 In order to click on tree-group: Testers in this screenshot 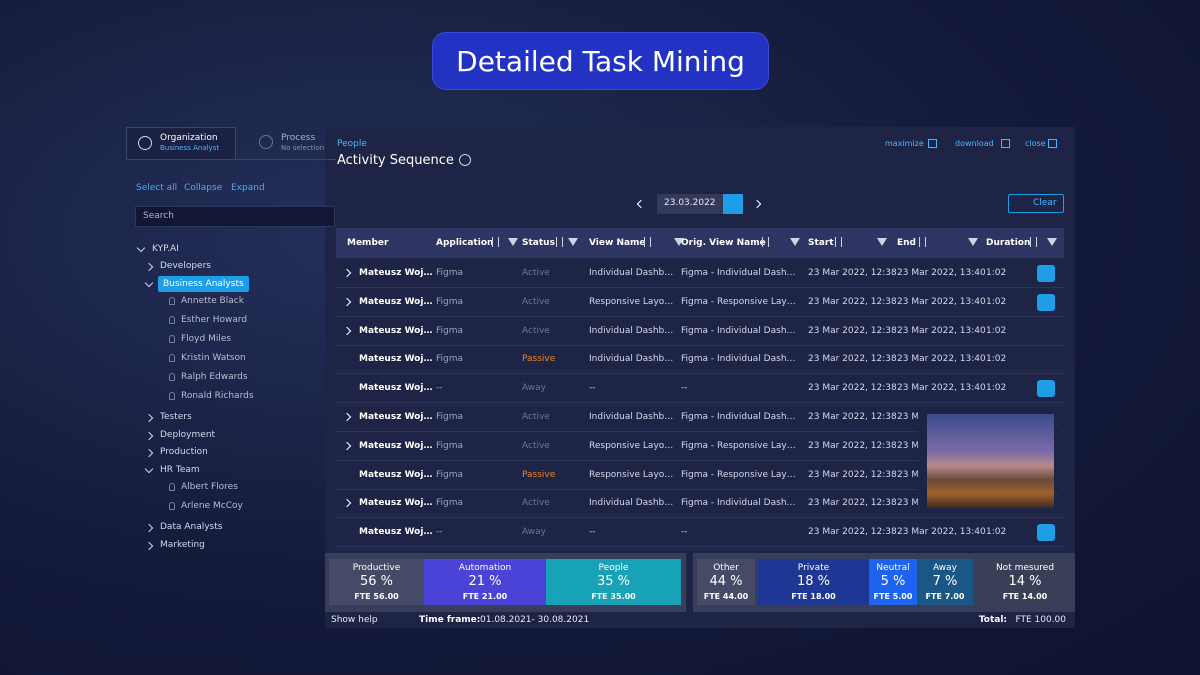, I will do `click(176, 417)`.